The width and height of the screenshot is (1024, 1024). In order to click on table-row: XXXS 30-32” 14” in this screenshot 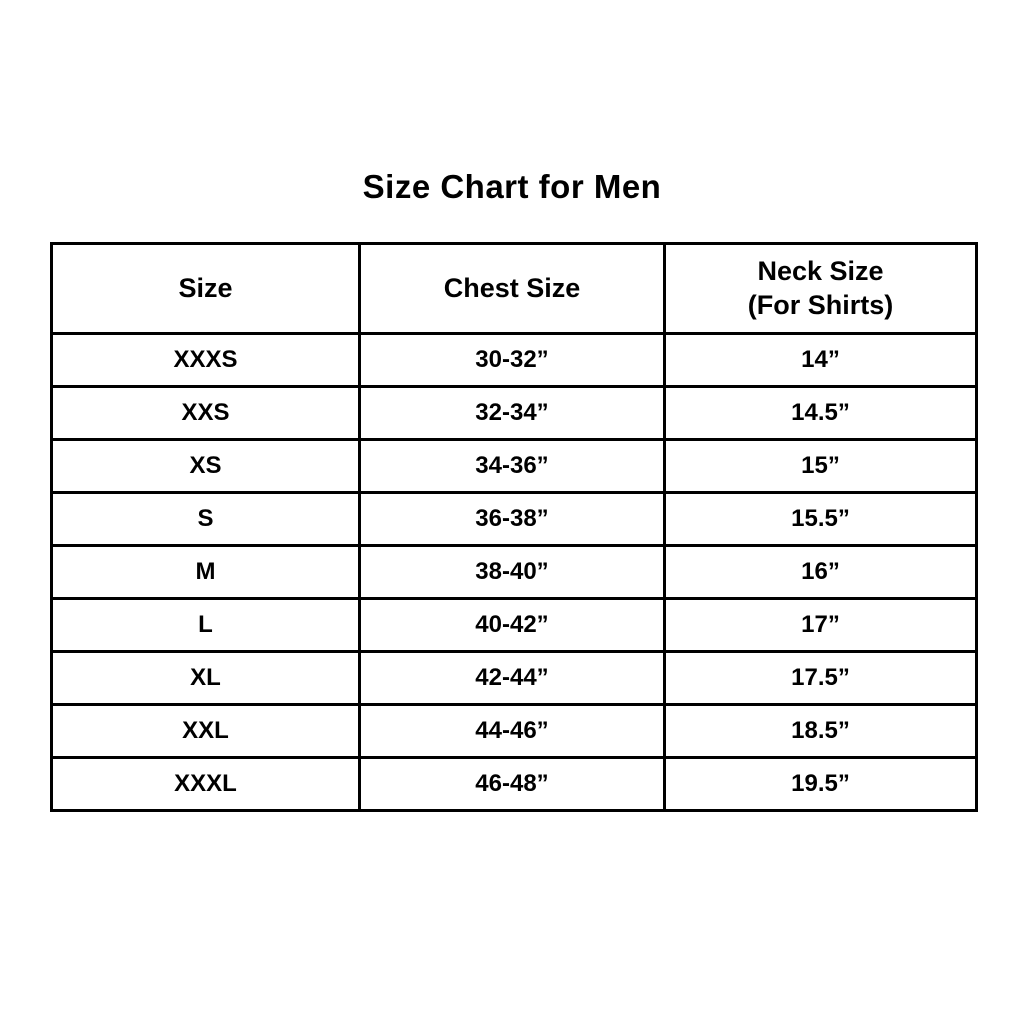, I will do `click(514, 360)`.